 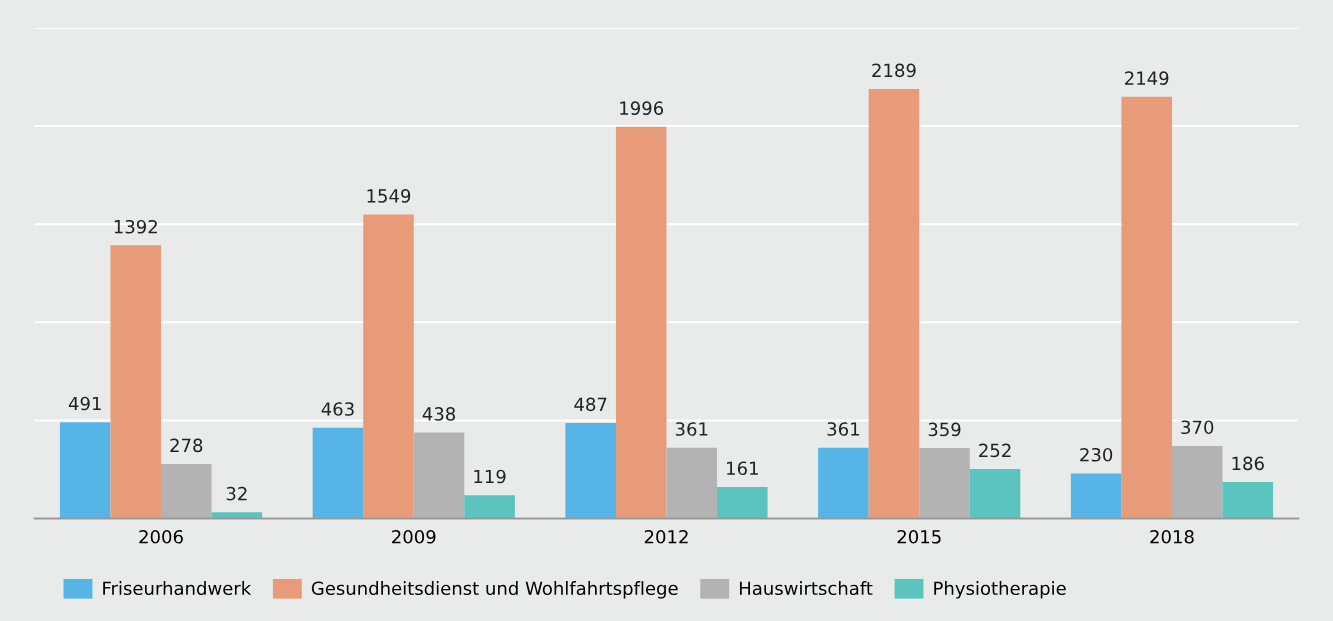 What do you see at coordinates (742, 468) in the screenshot?
I see `data-label: 161` at bounding box center [742, 468].